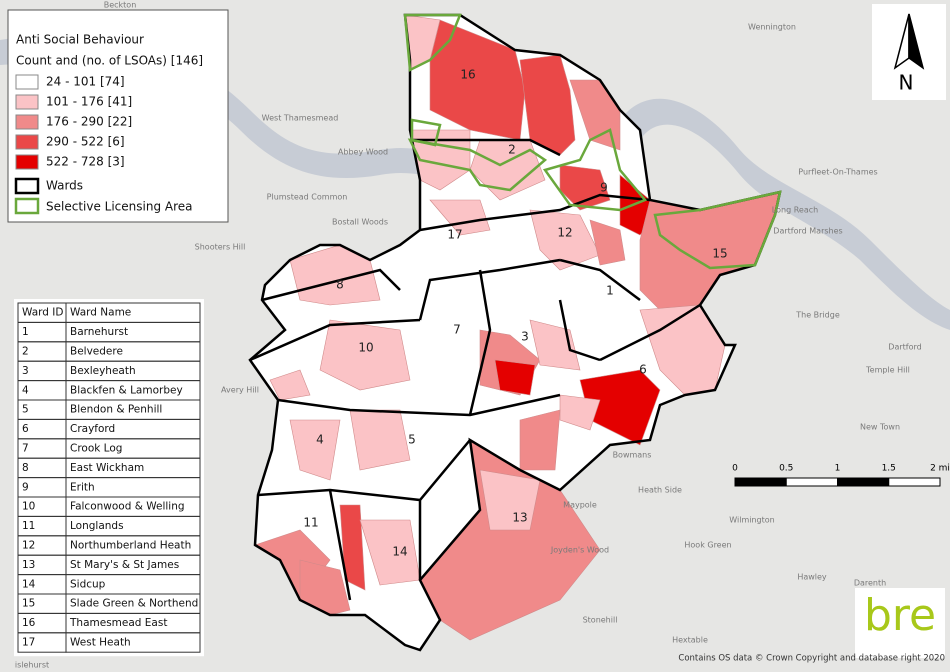 This screenshot has width=950, height=672. I want to click on place-name: Plumstead Common, so click(307, 197).